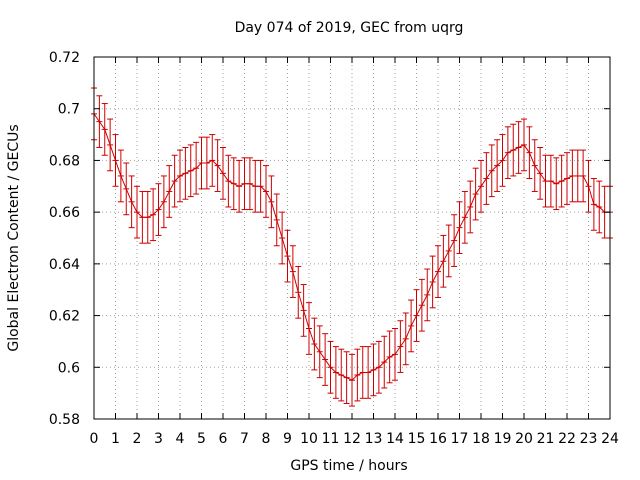 The height and width of the screenshot is (480, 640). Describe the element at coordinates (395, 439) in the screenshot. I see `x-tick-label: 14` at that location.